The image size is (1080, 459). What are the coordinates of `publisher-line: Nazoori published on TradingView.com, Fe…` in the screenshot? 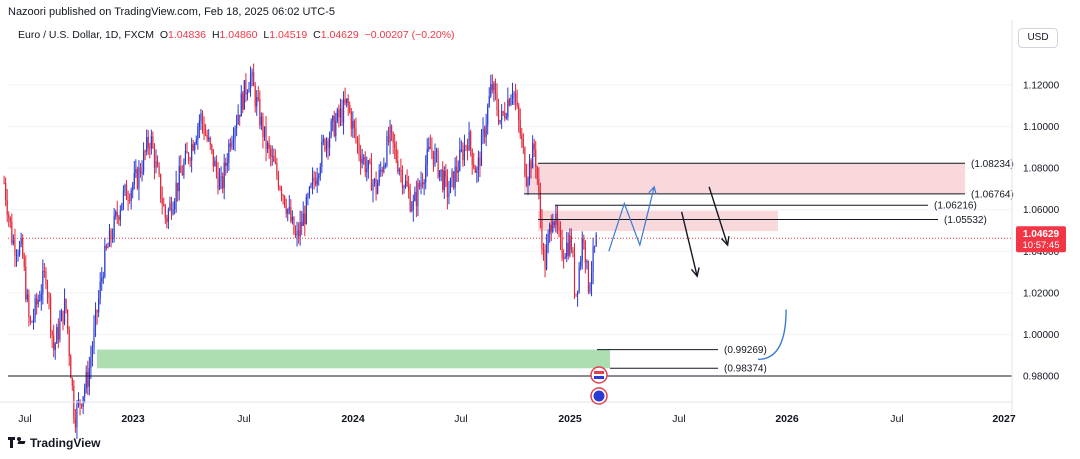 It's located at (171, 12).